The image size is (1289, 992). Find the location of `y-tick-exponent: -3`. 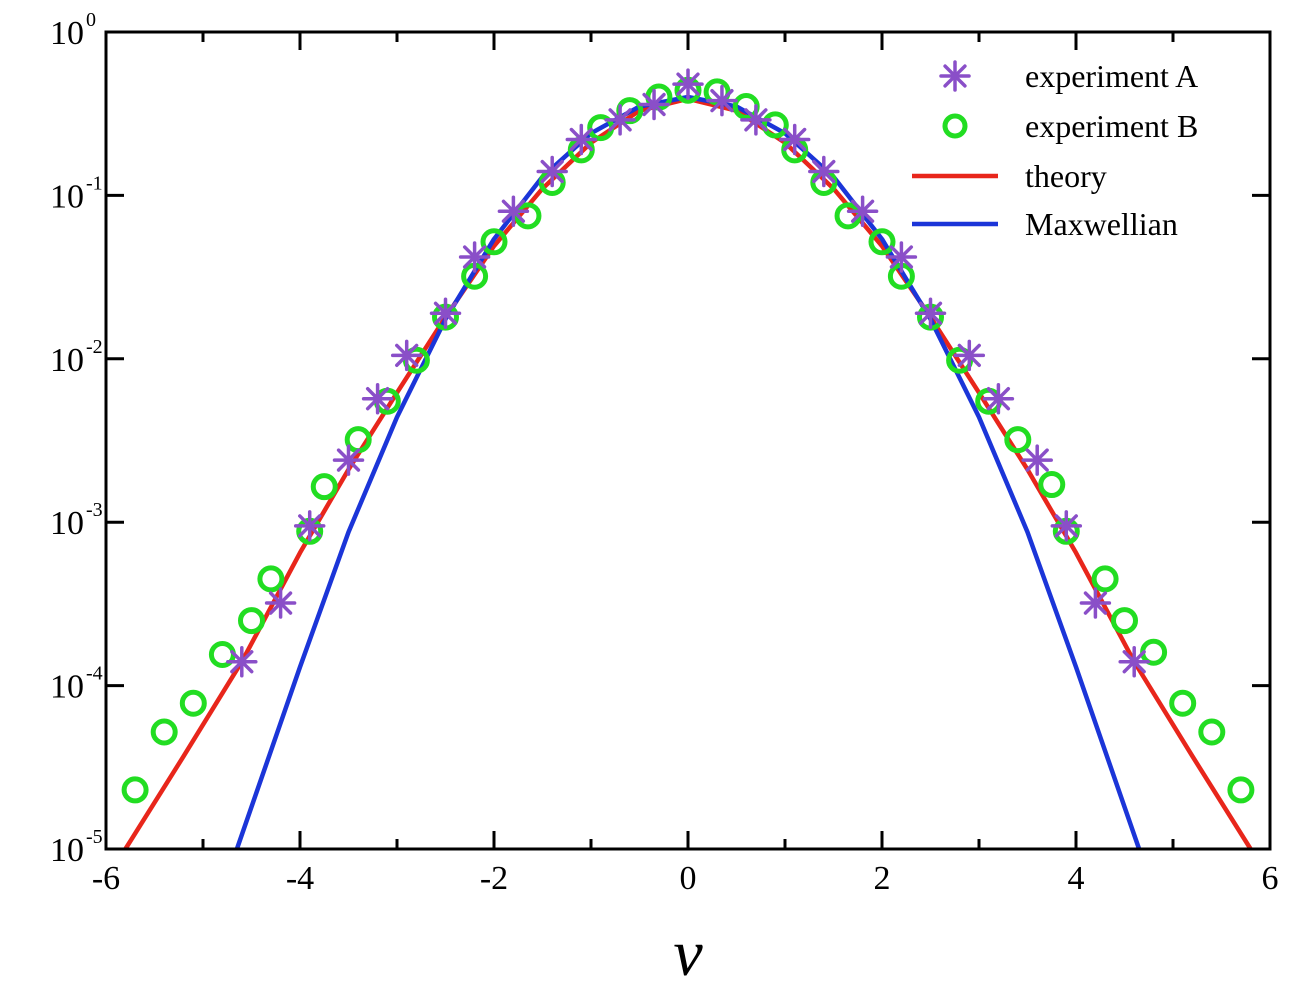

y-tick-exponent: -3 is located at coordinates (94, 510).